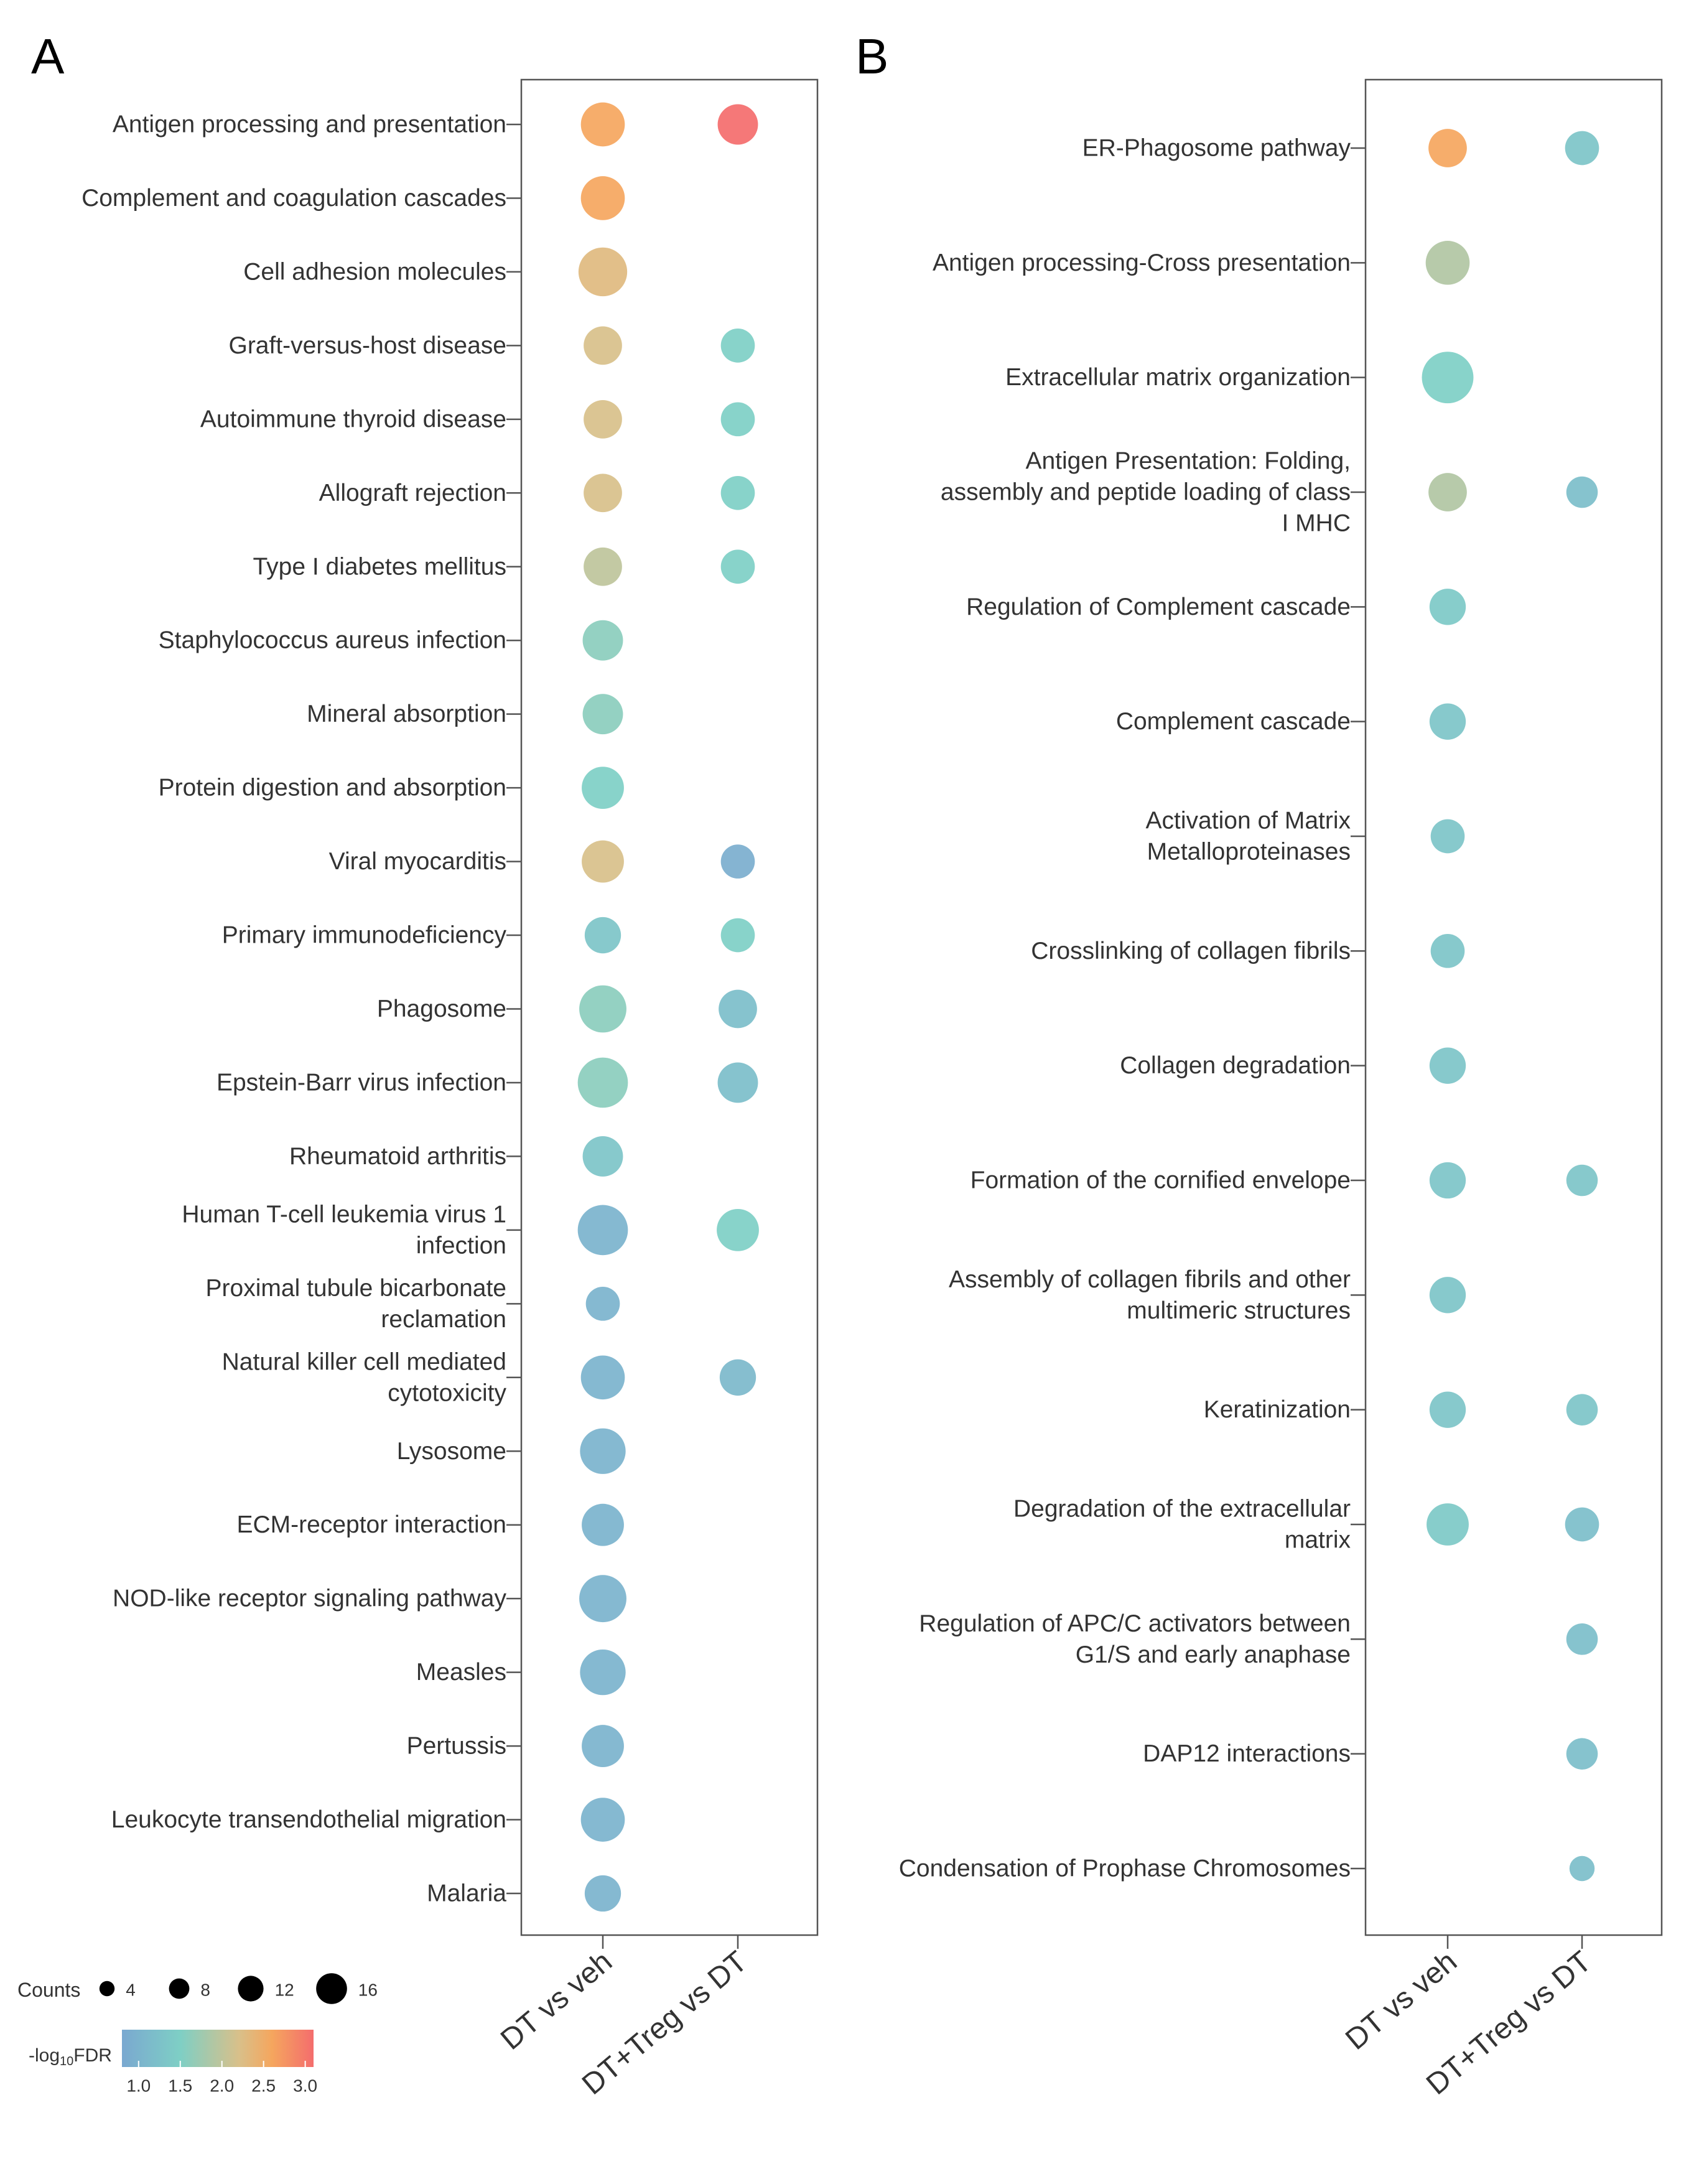  What do you see at coordinates (364, 1361) in the screenshot?
I see `pathway-label: Natural killer cell mediated` at bounding box center [364, 1361].